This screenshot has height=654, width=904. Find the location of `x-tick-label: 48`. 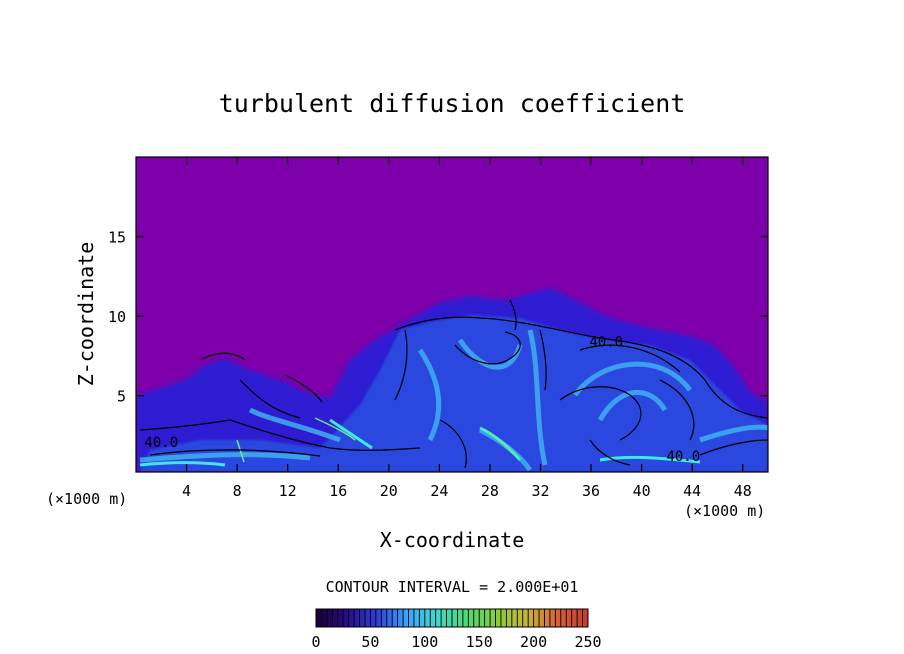

x-tick-label: 48 is located at coordinates (743, 491).